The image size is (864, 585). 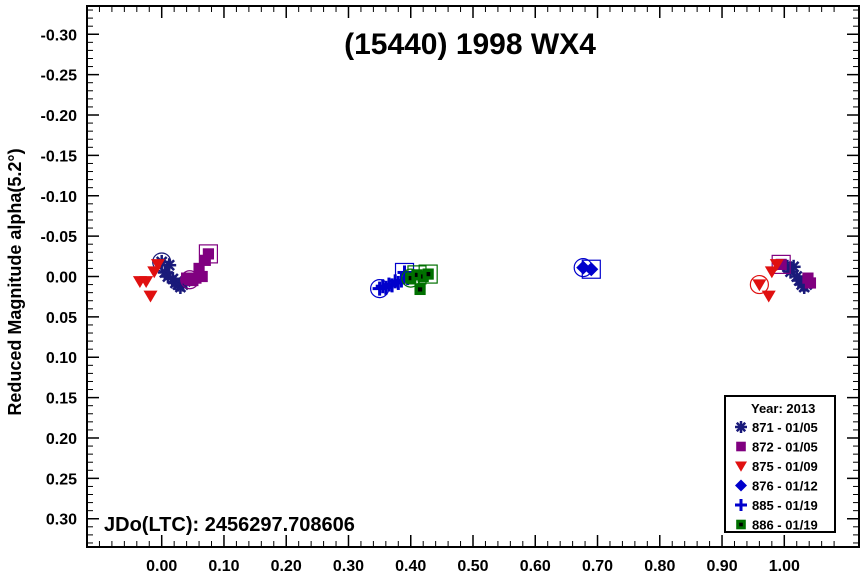 What do you see at coordinates (535, 566) in the screenshot?
I see `x-tick-label: 0.60` at bounding box center [535, 566].